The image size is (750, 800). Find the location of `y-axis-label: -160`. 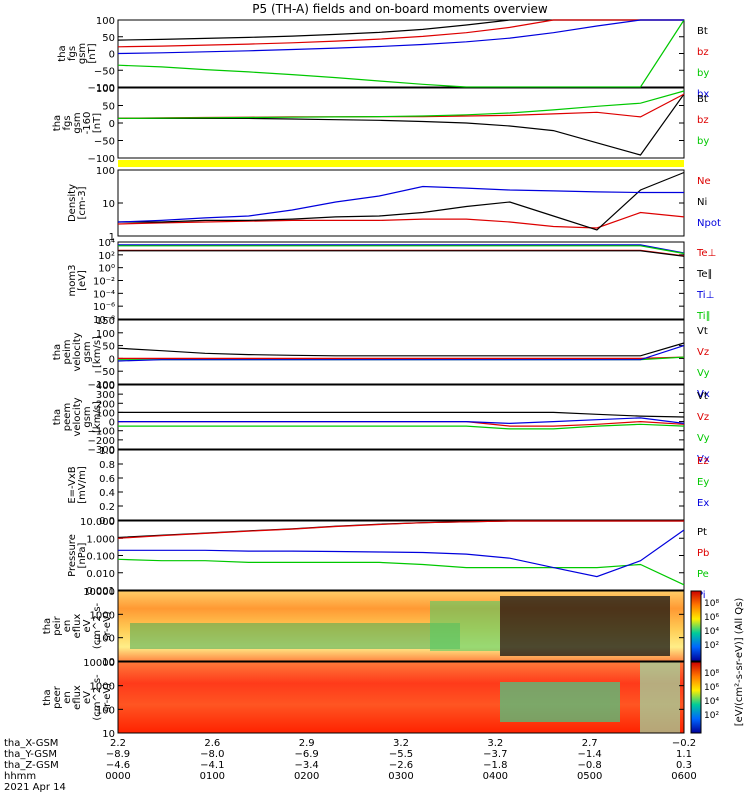

y-axis-label: -160 is located at coordinates (87, 123).